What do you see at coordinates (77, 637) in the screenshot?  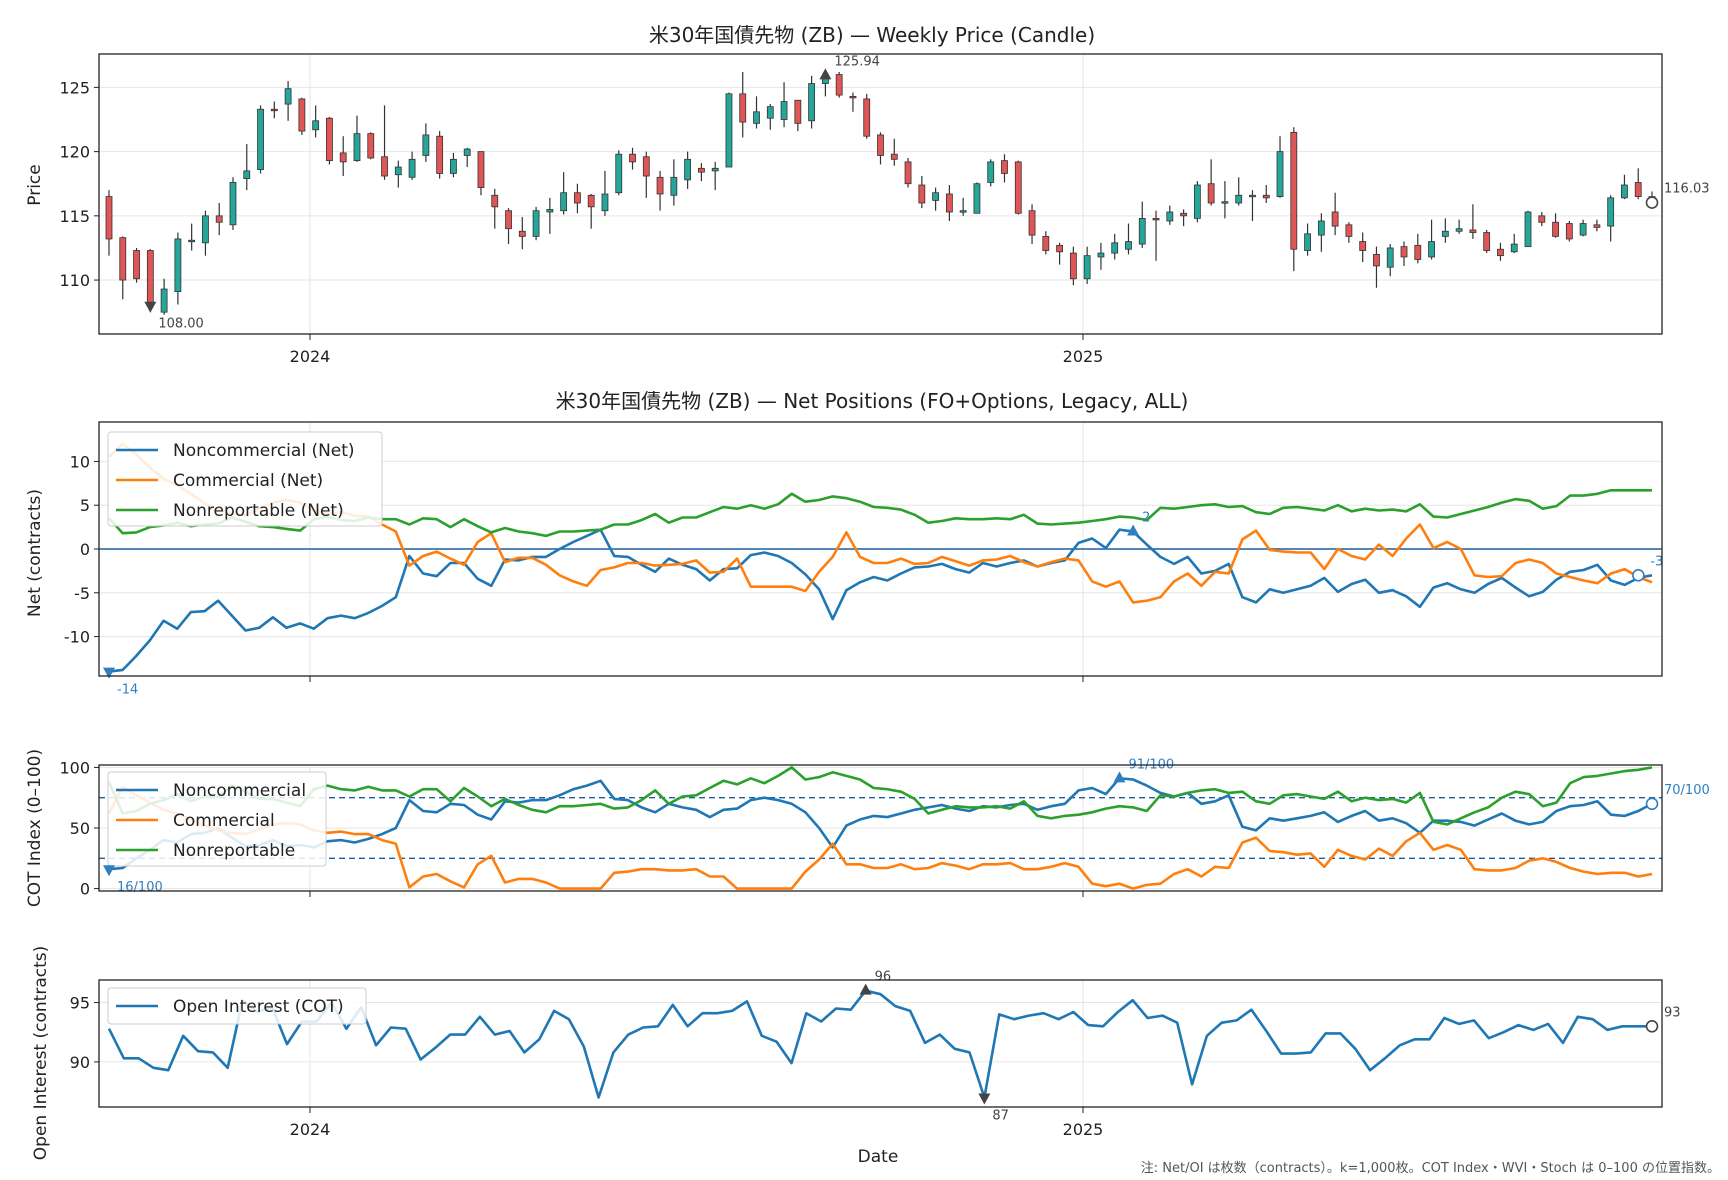 I see `y-tick-label: -10` at bounding box center [77, 637].